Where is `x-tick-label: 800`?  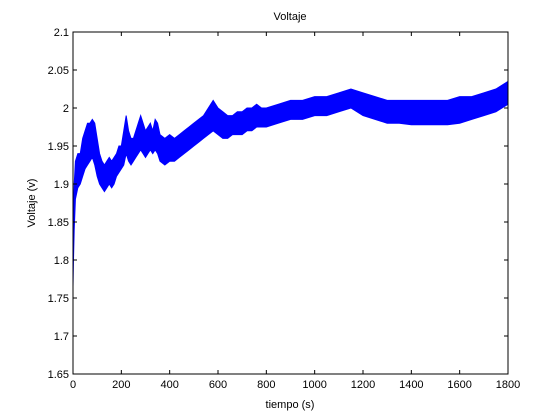
x-tick-label: 800 is located at coordinates (266, 385).